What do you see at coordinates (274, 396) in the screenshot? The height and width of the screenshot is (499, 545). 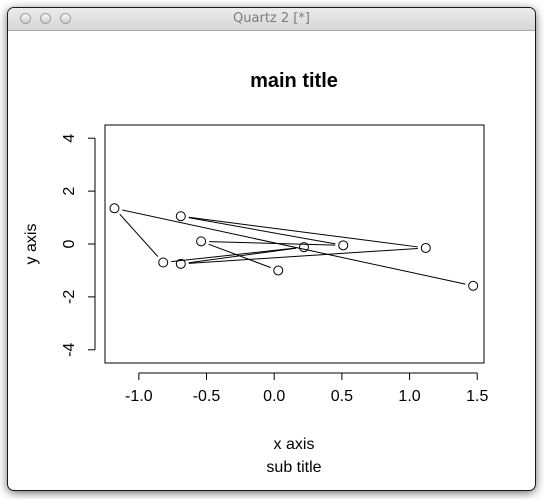 I see `x-tick-label: 0.0` at bounding box center [274, 396].